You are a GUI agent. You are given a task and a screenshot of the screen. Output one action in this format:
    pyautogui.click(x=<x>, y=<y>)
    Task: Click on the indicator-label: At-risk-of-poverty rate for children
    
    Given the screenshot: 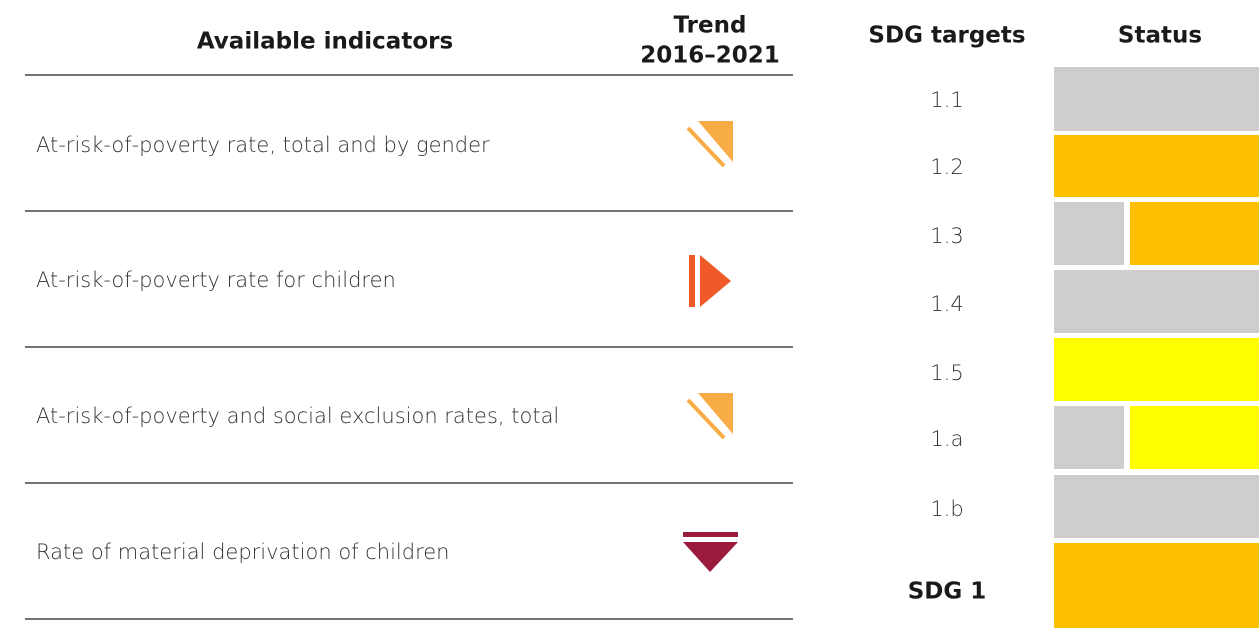 What is the action you would take?
    pyautogui.click(x=216, y=280)
    